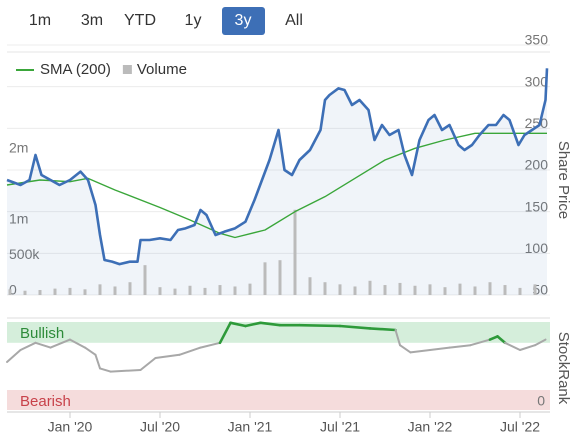 This screenshot has width=588, height=436. What do you see at coordinates (92, 20) in the screenshot?
I see `range-button: 3m` at bounding box center [92, 20].